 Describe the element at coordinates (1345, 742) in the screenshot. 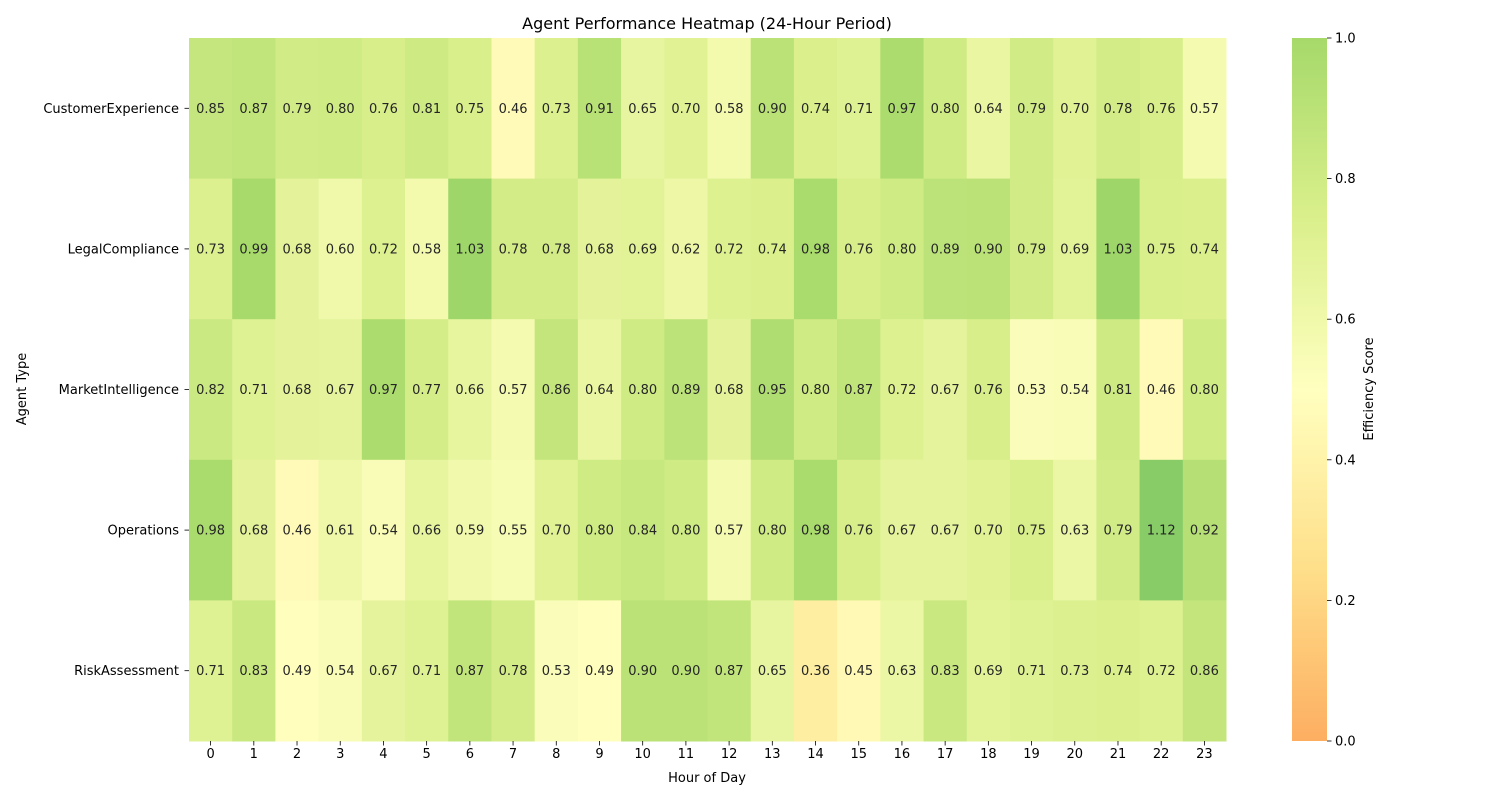

I see `colorbar-tick-label: 0.0` at that location.